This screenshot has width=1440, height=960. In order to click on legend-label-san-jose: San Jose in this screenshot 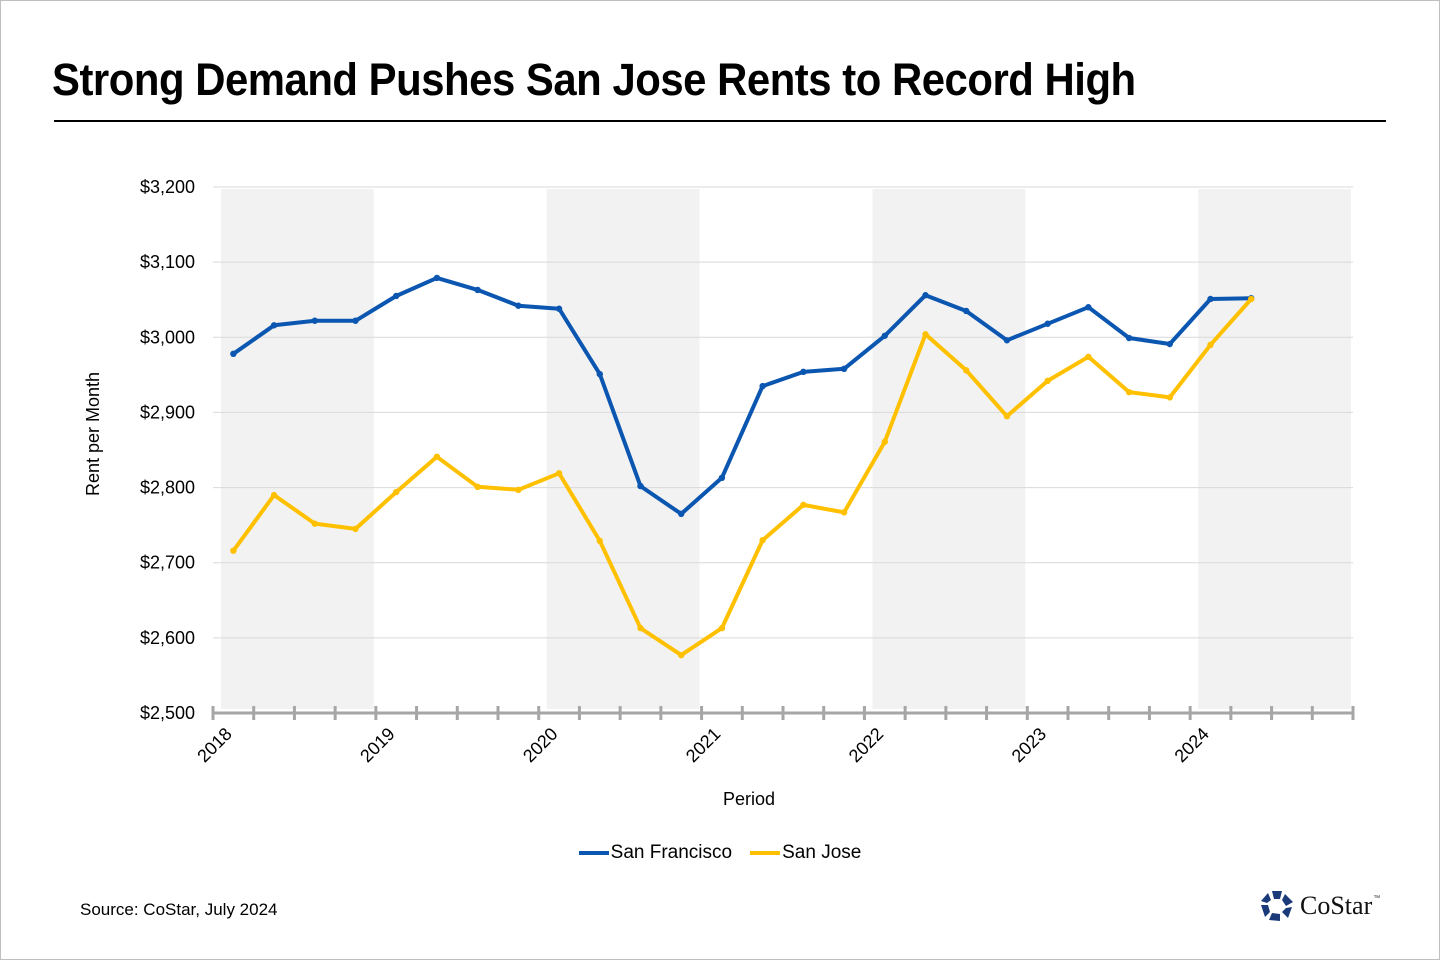, I will do `click(822, 852)`.